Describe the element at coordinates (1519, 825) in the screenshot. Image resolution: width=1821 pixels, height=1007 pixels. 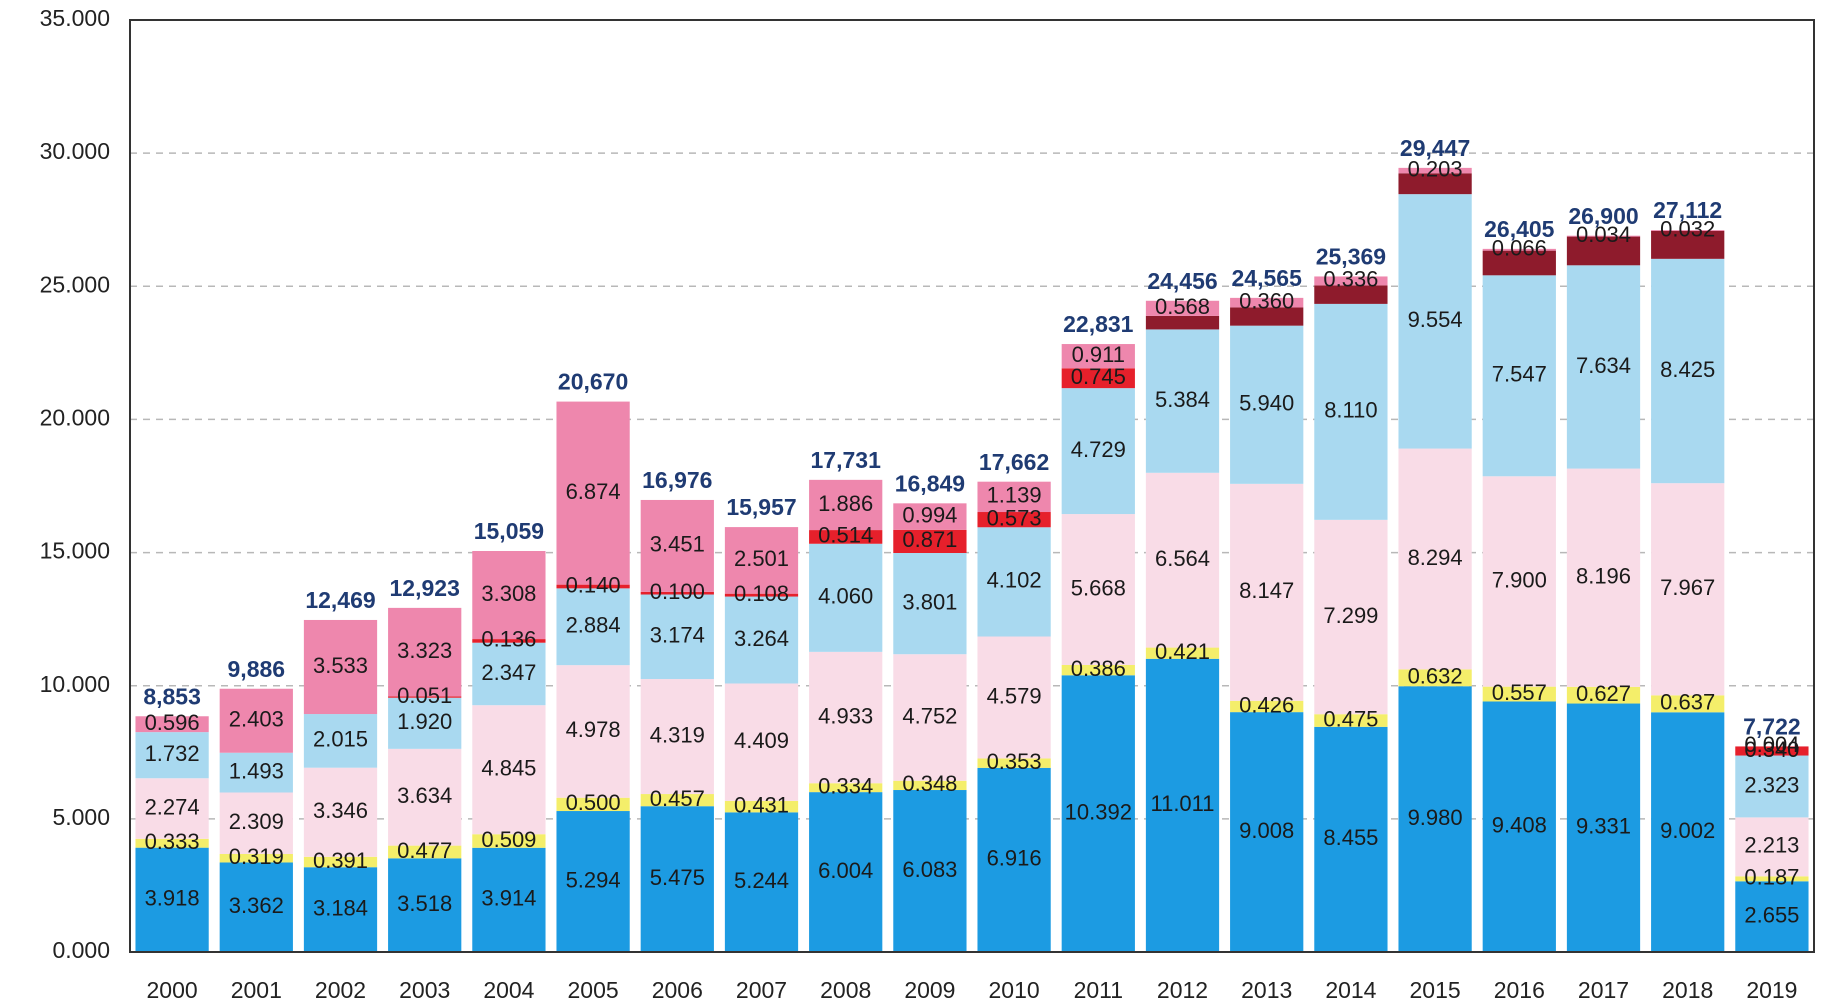
I see `segment-label: 9.408` at that location.